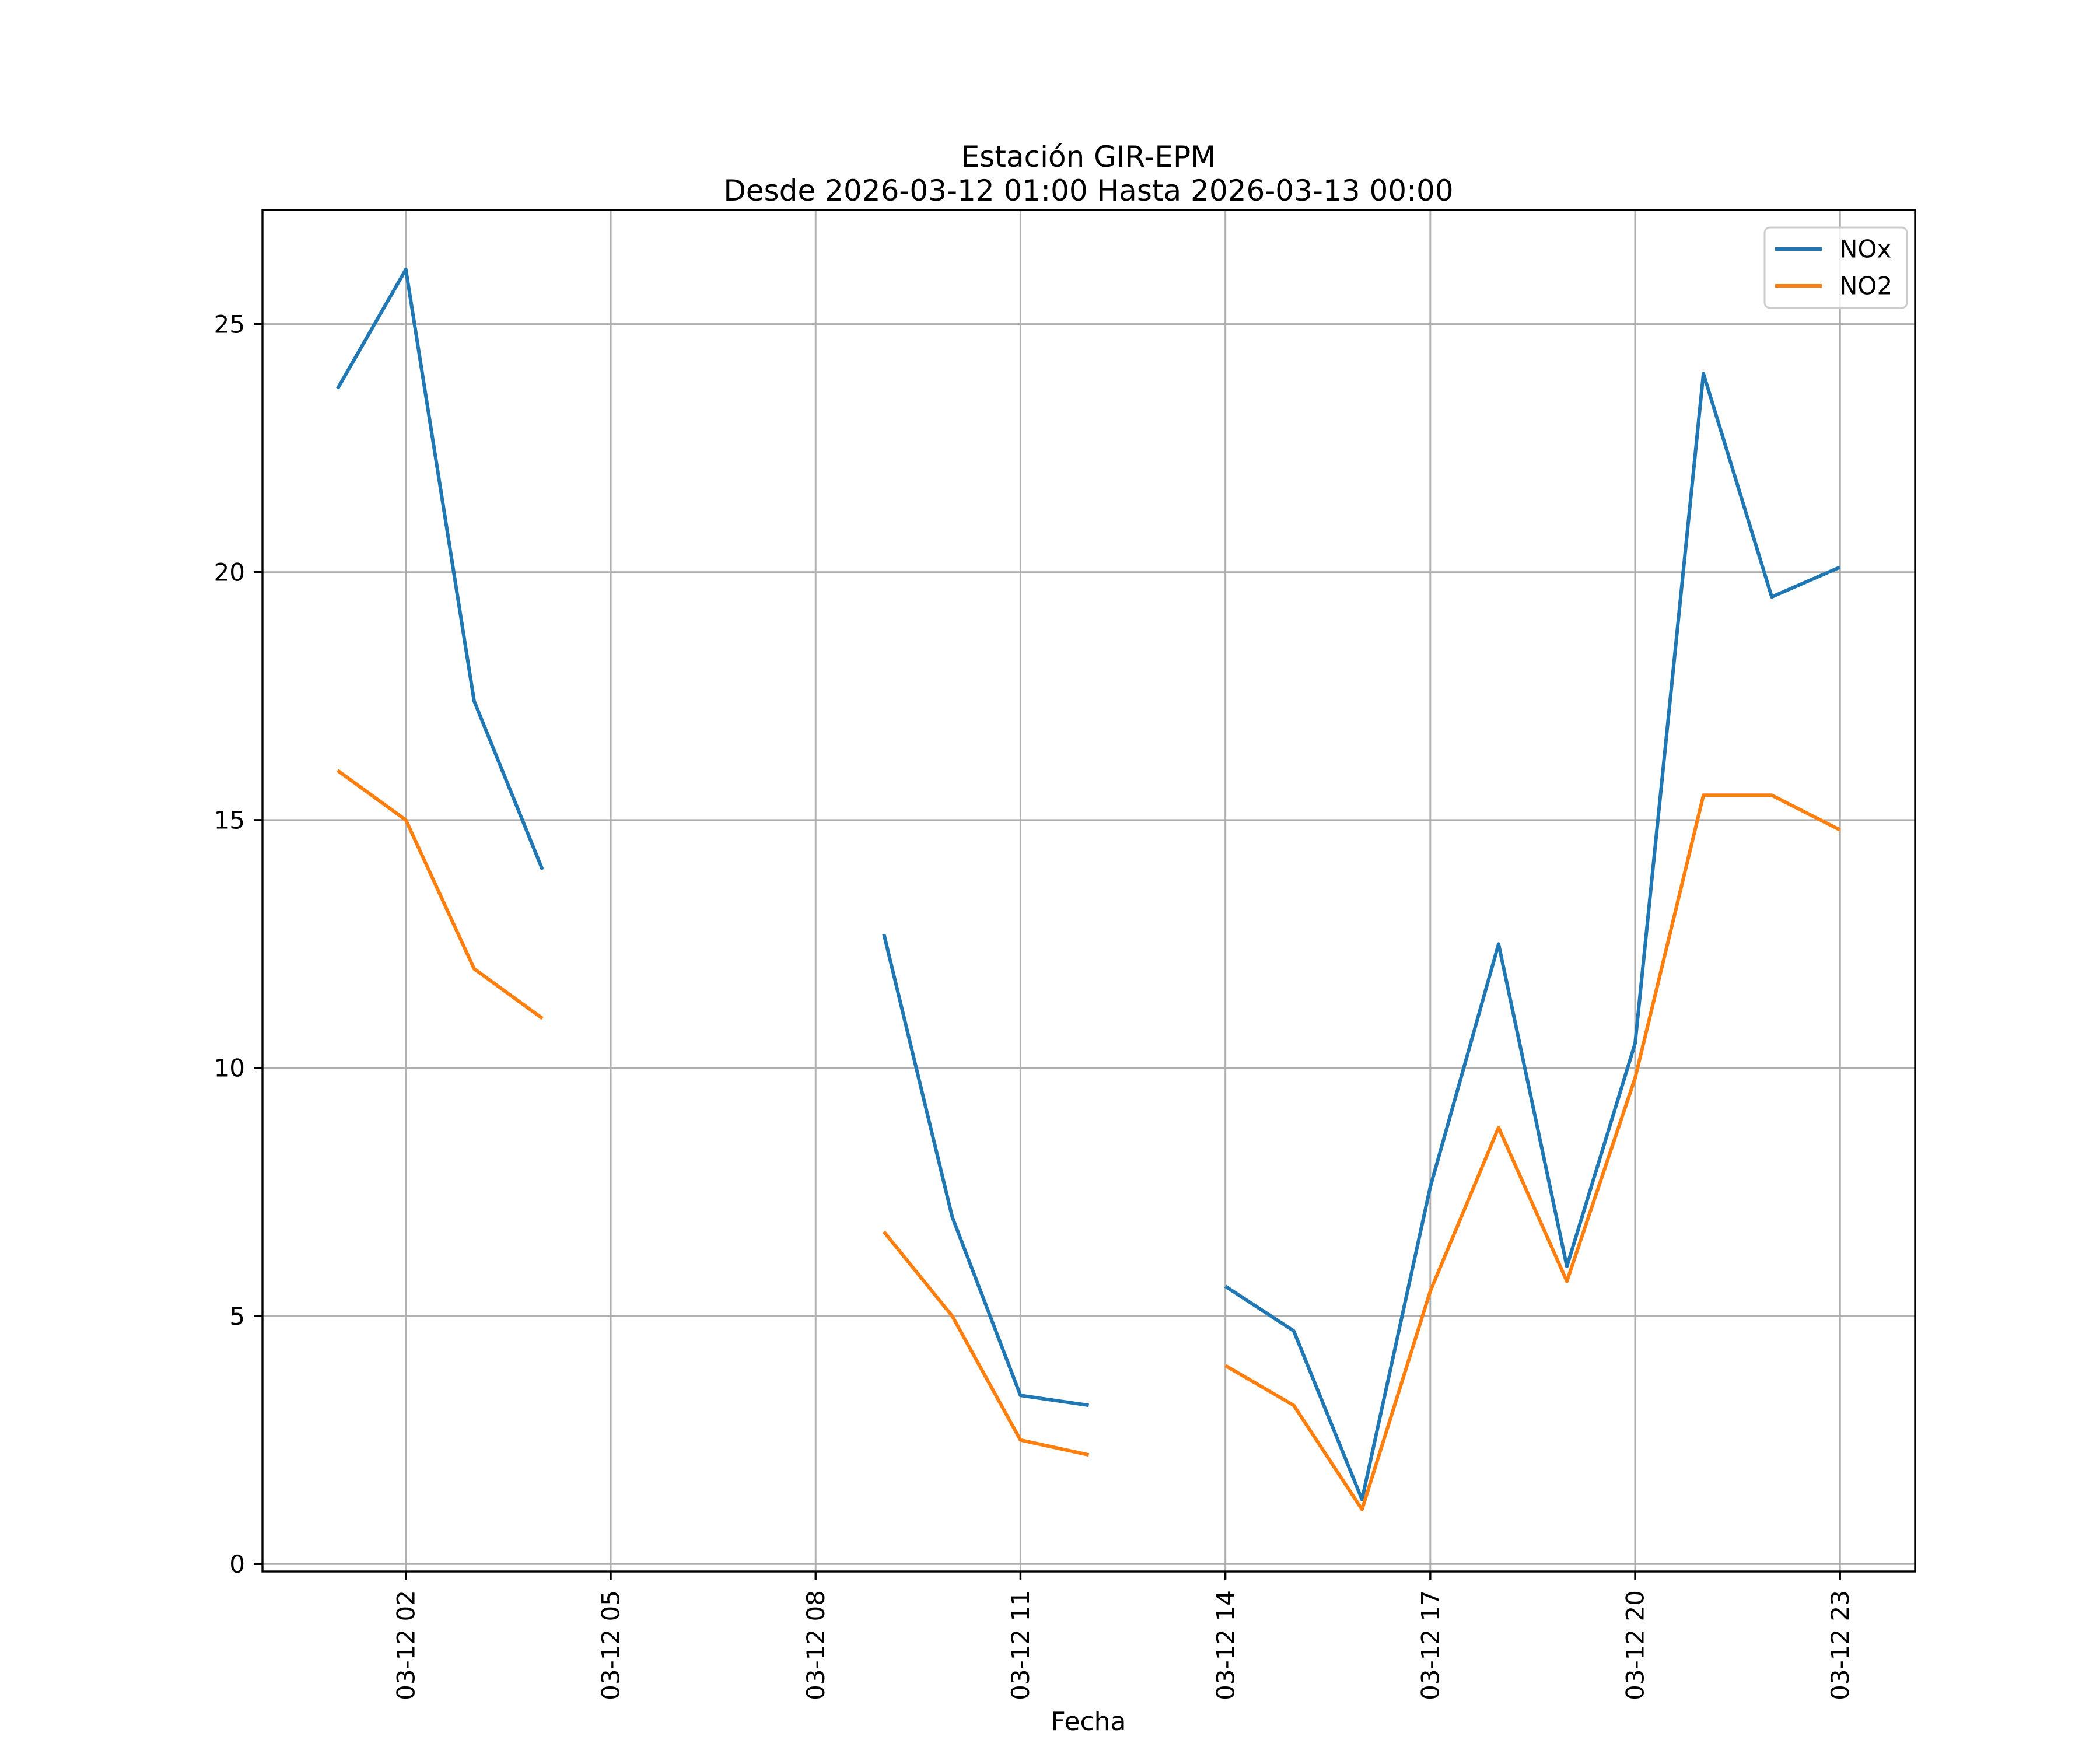 Image resolution: width=2100 pixels, height=1750 pixels. What do you see at coordinates (229, 1068) in the screenshot?
I see `y-tick-label: 10` at bounding box center [229, 1068].